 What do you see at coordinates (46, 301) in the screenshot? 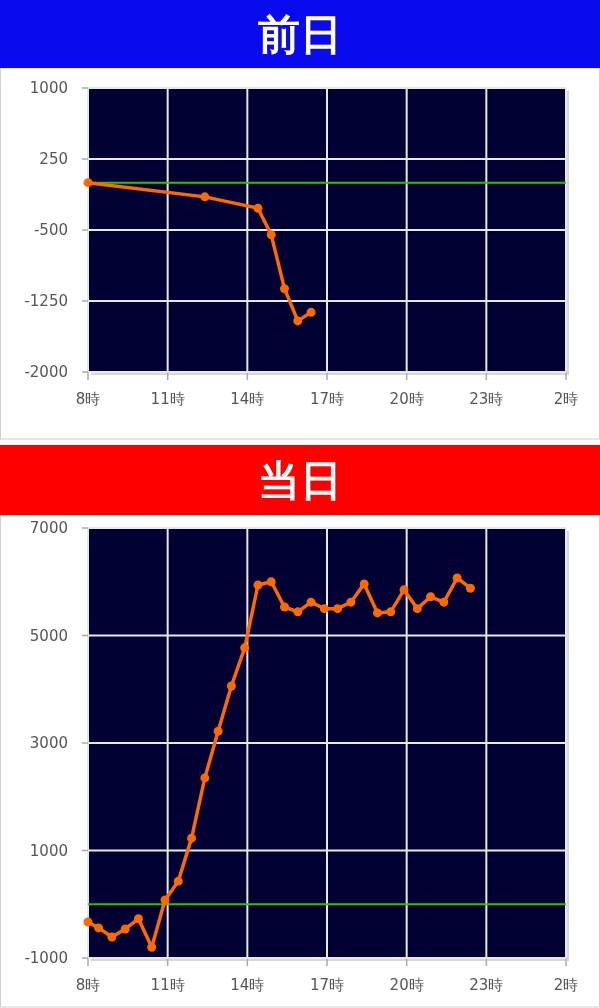
I see `y-tick-label: -1250` at bounding box center [46, 301].